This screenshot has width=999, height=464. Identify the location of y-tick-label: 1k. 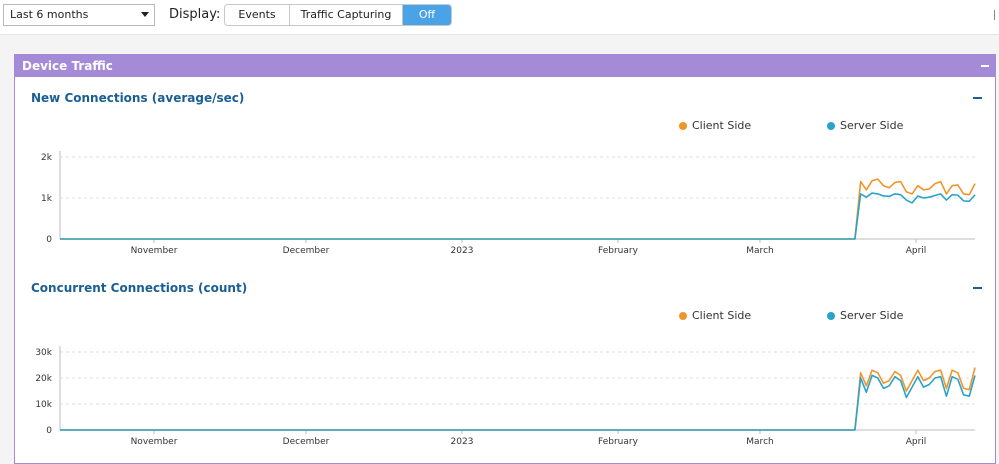
(47, 199).